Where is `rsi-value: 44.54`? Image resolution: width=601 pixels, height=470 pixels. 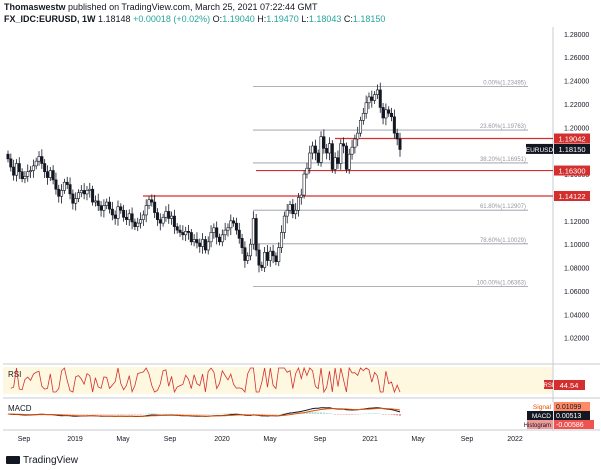 rsi-value: 44.54 is located at coordinates (569, 385).